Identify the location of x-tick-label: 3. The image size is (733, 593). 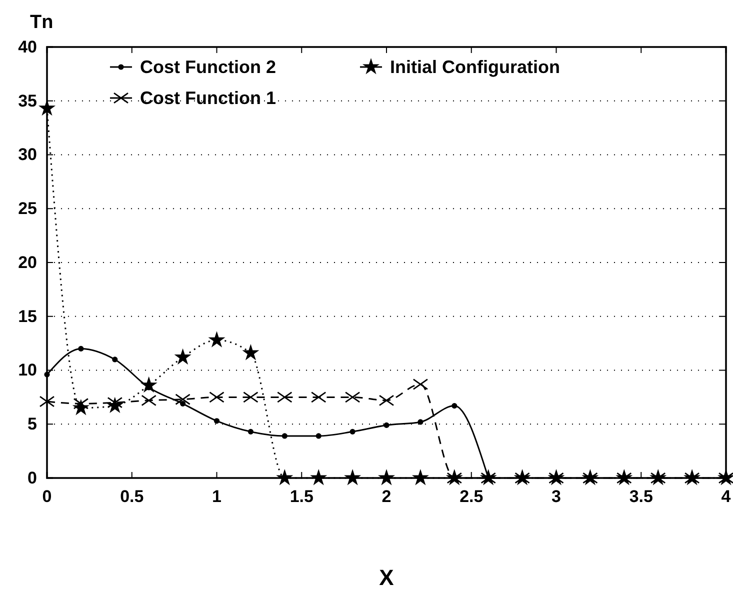
(556, 496).